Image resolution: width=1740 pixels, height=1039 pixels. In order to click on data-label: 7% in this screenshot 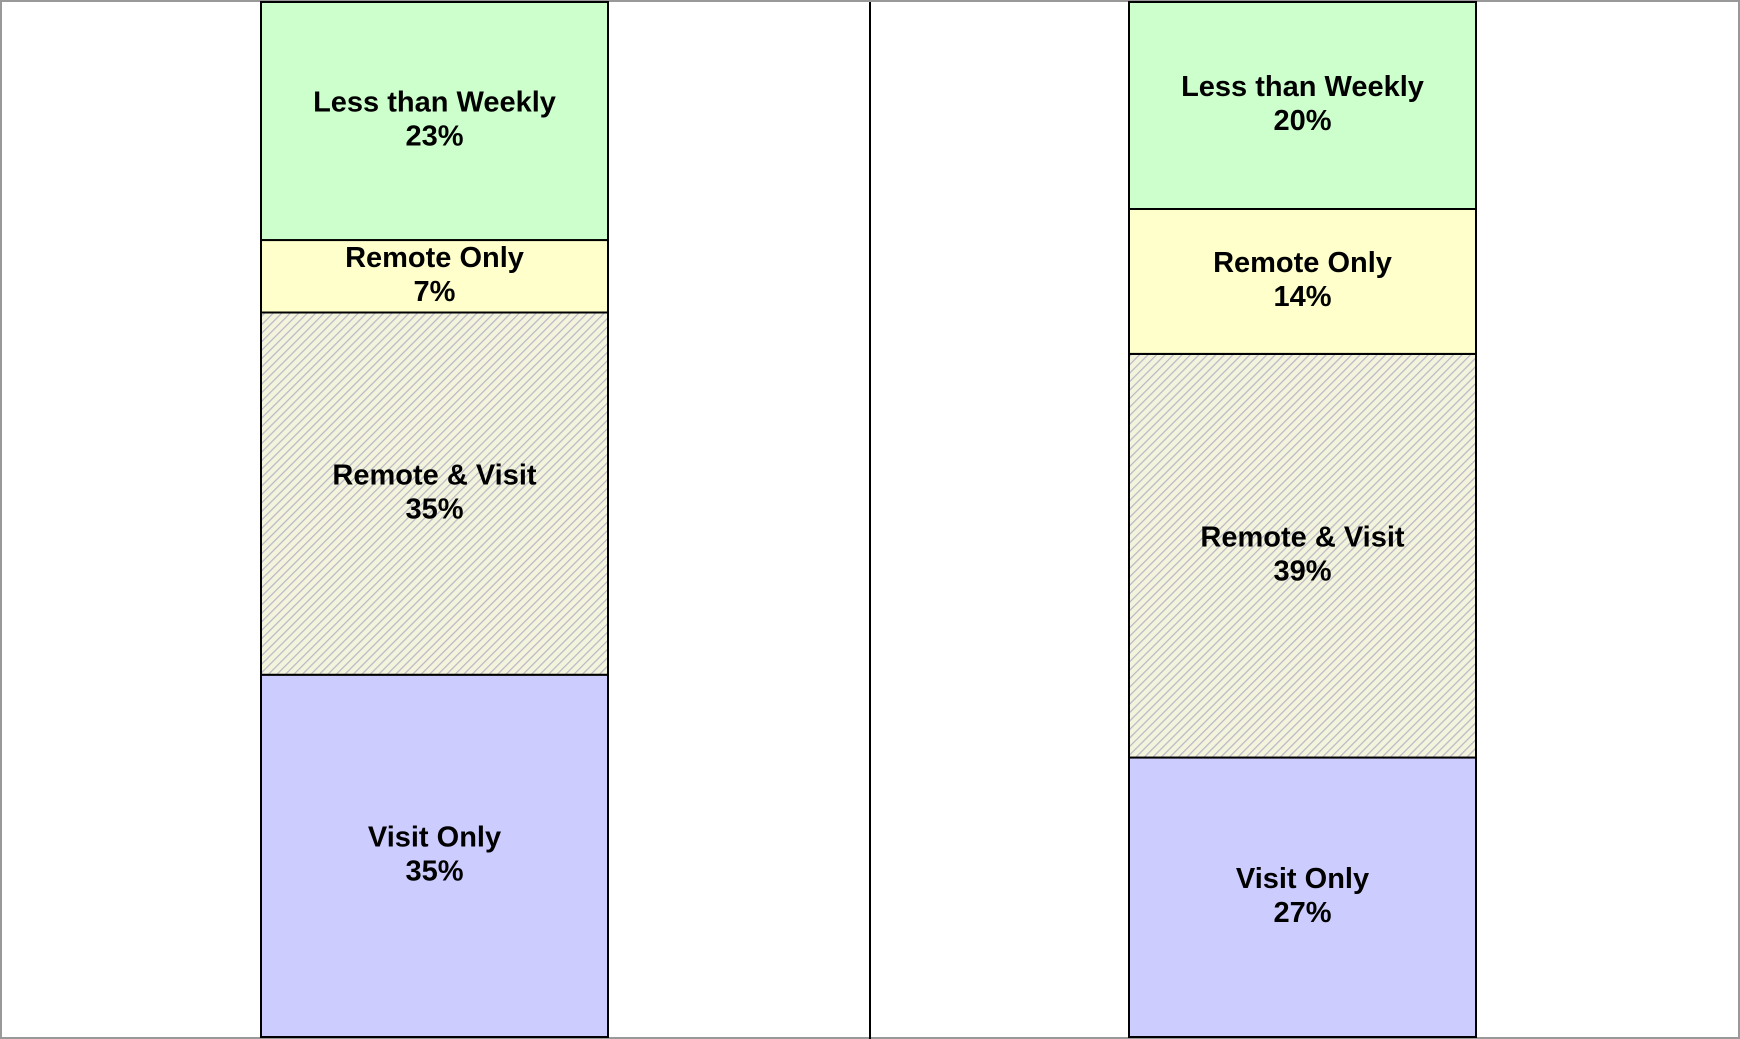, I will do `click(435, 292)`.